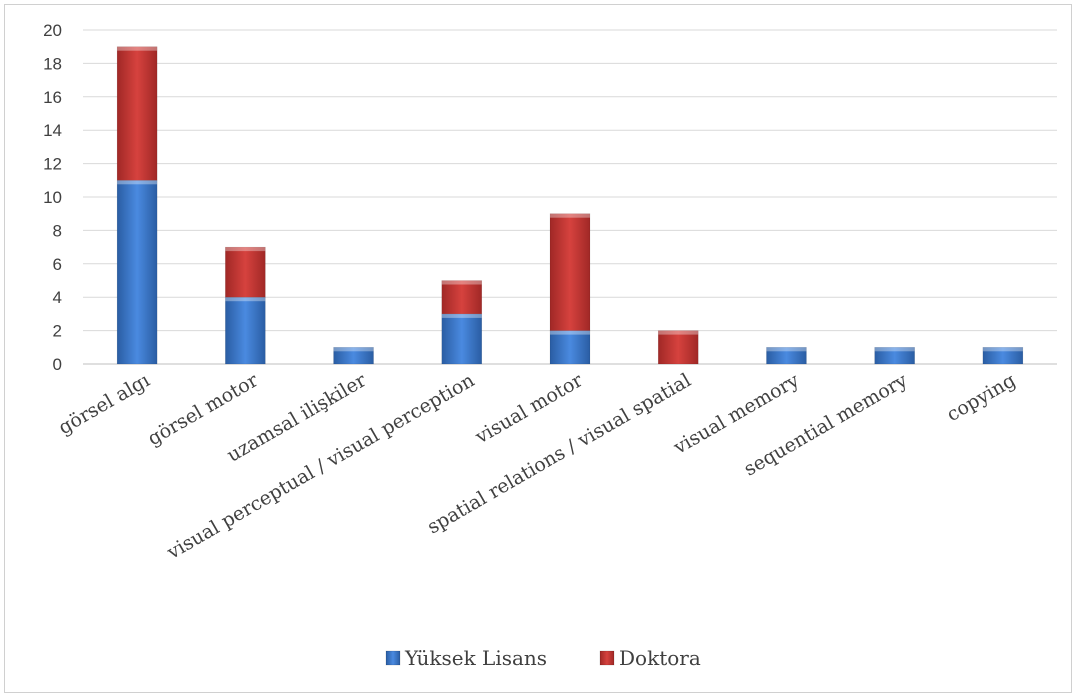 The image size is (1078, 699). What do you see at coordinates (660, 658) in the screenshot?
I see `legend-label: Doktora` at bounding box center [660, 658].